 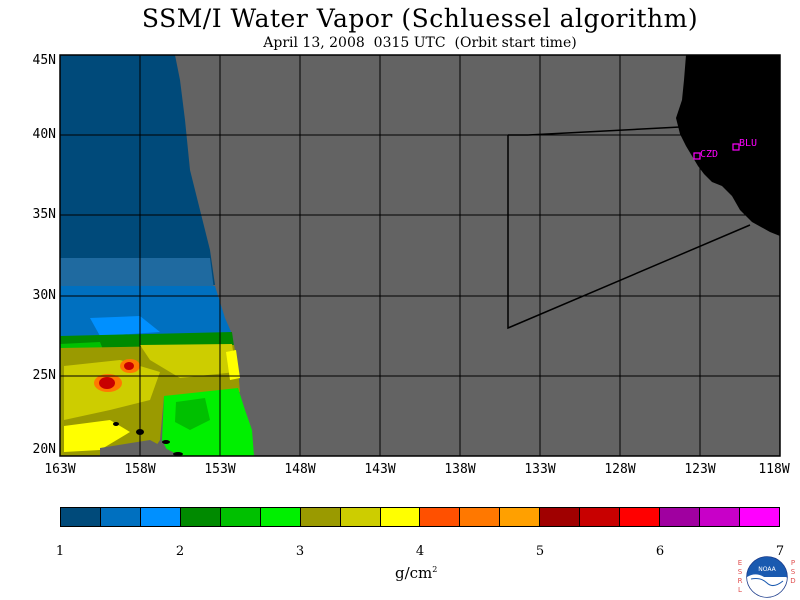 I want to click on lat-label-40n: 40N, so click(x=44, y=134).